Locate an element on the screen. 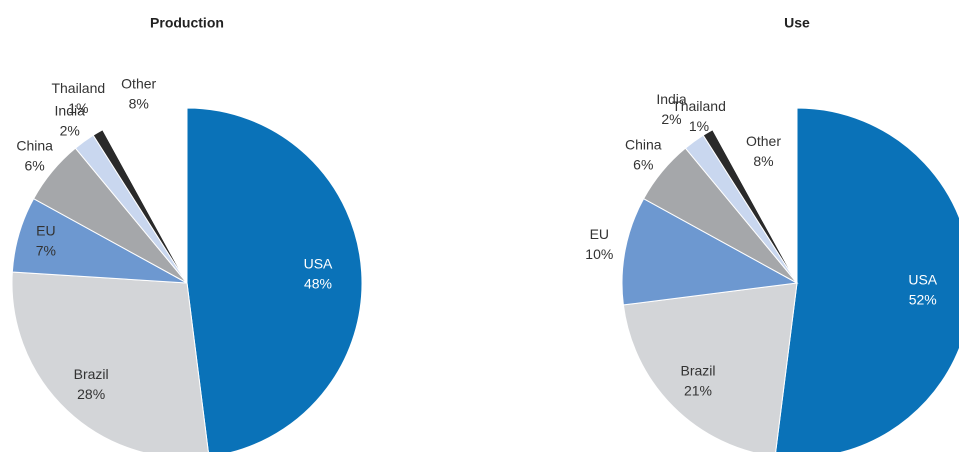  chart-title: Production is located at coordinates (187, 23).